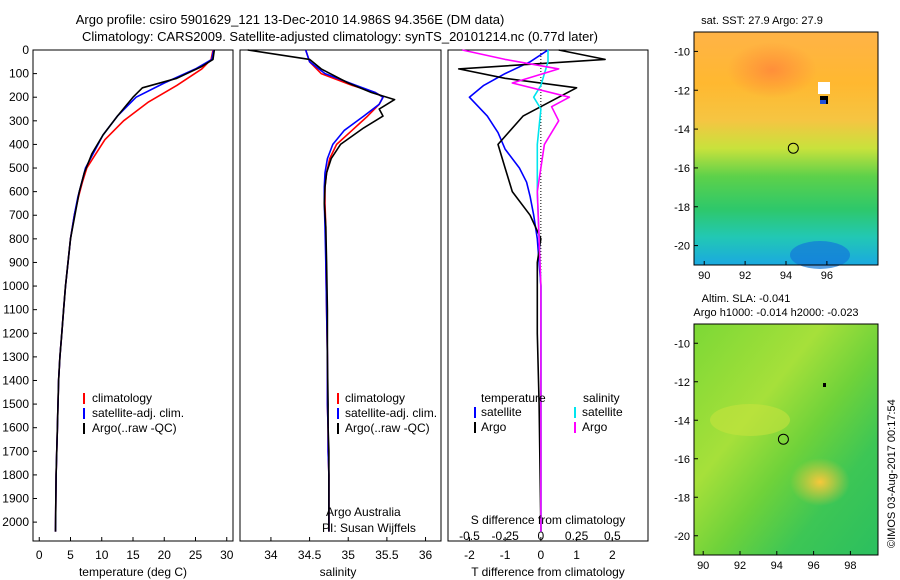 Image resolution: width=900 pixels, height=580 pixels. Describe the element at coordinates (15, 475) in the screenshot. I see `depth-tick-label: 1800` at that location.